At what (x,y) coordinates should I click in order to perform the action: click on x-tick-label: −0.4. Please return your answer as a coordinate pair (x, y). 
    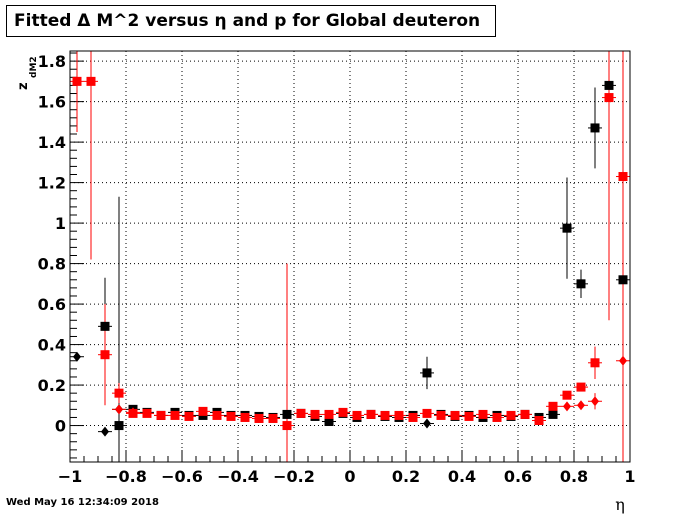
    Looking at the image, I should click on (238, 476).